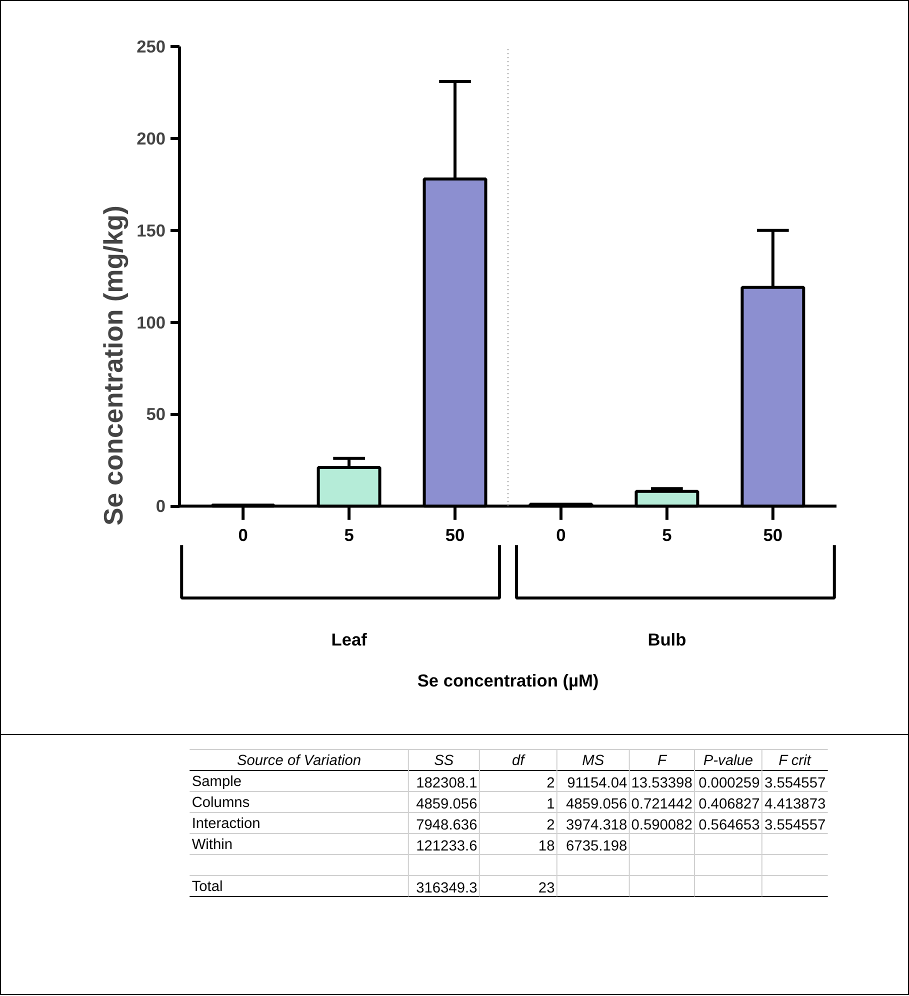 This screenshot has width=909, height=996. Describe the element at coordinates (795, 761) in the screenshot. I see `text: F crit` at that location.